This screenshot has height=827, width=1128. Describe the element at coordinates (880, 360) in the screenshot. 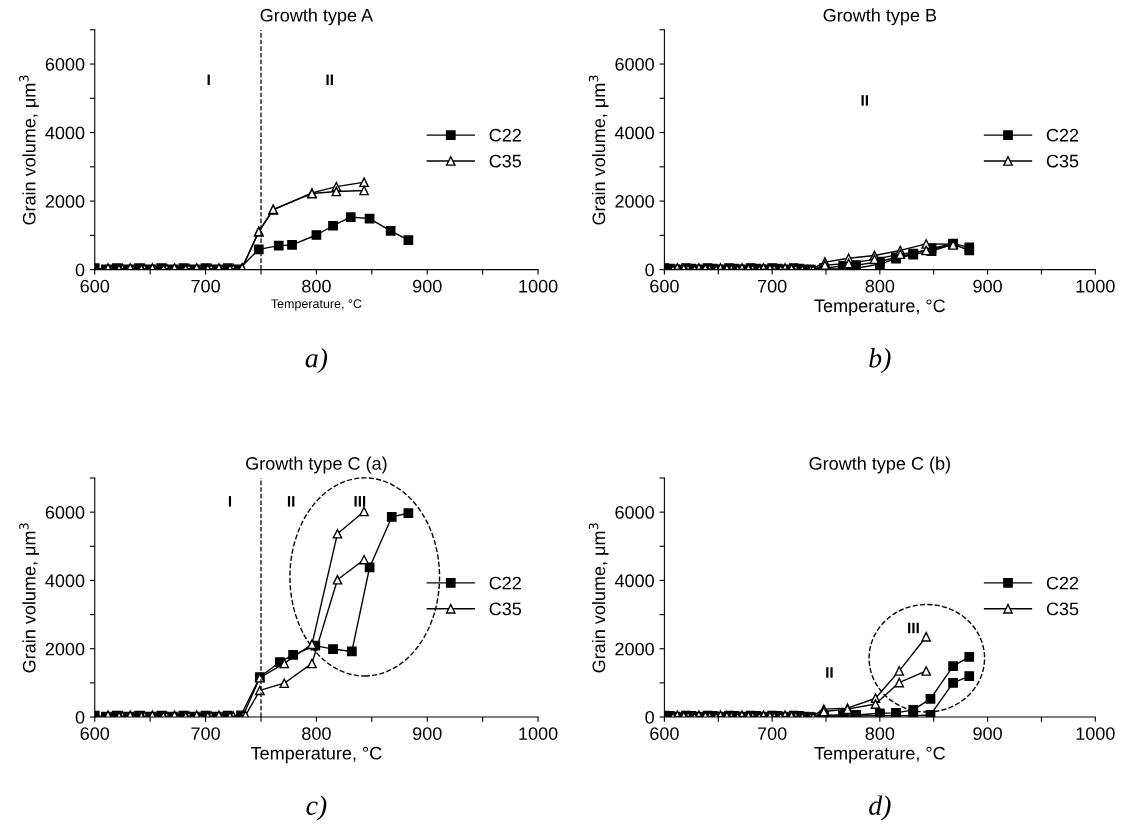

I see `text: b)` at that location.